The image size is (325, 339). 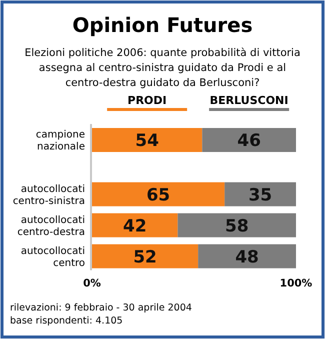 I want to click on x-tick-label: 0%, so click(x=92, y=283).